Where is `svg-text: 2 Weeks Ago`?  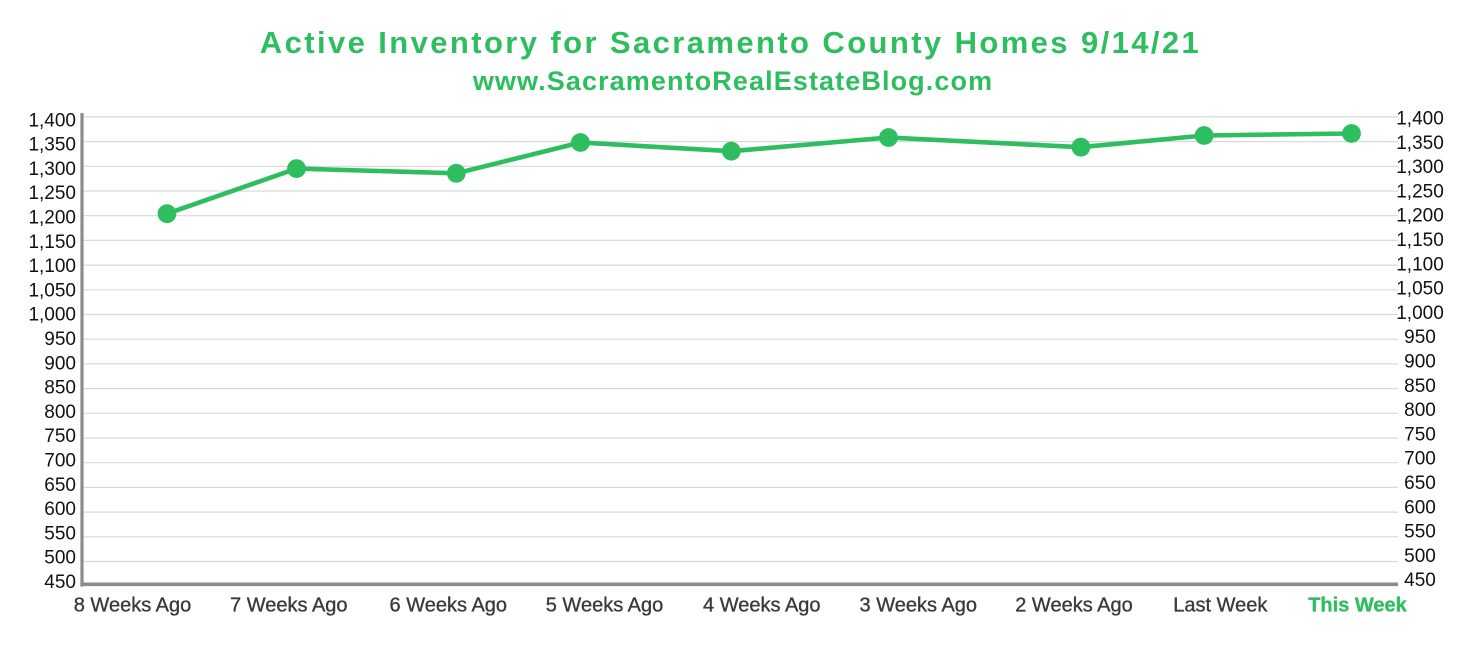 svg-text: 2 Weeks Ago is located at coordinates (1073, 606).